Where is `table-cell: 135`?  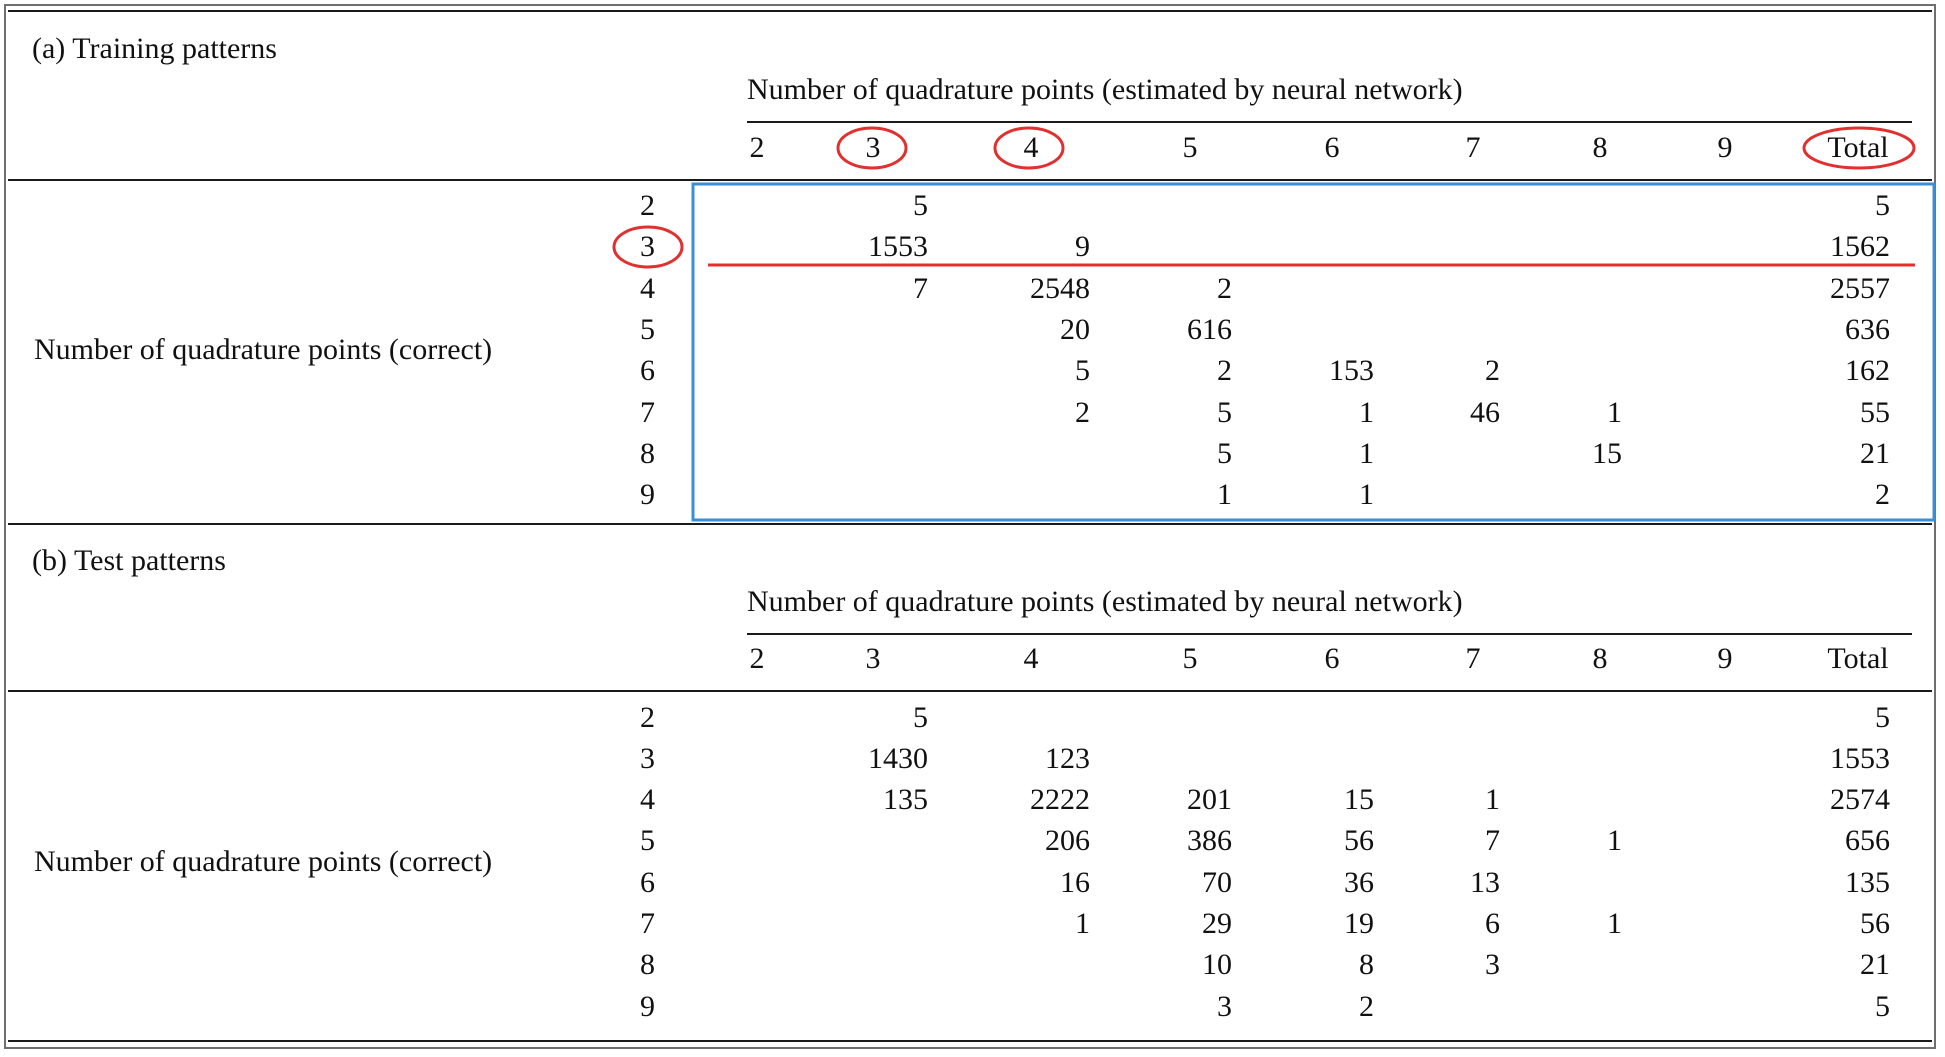 table-cell: 135 is located at coordinates (905, 799).